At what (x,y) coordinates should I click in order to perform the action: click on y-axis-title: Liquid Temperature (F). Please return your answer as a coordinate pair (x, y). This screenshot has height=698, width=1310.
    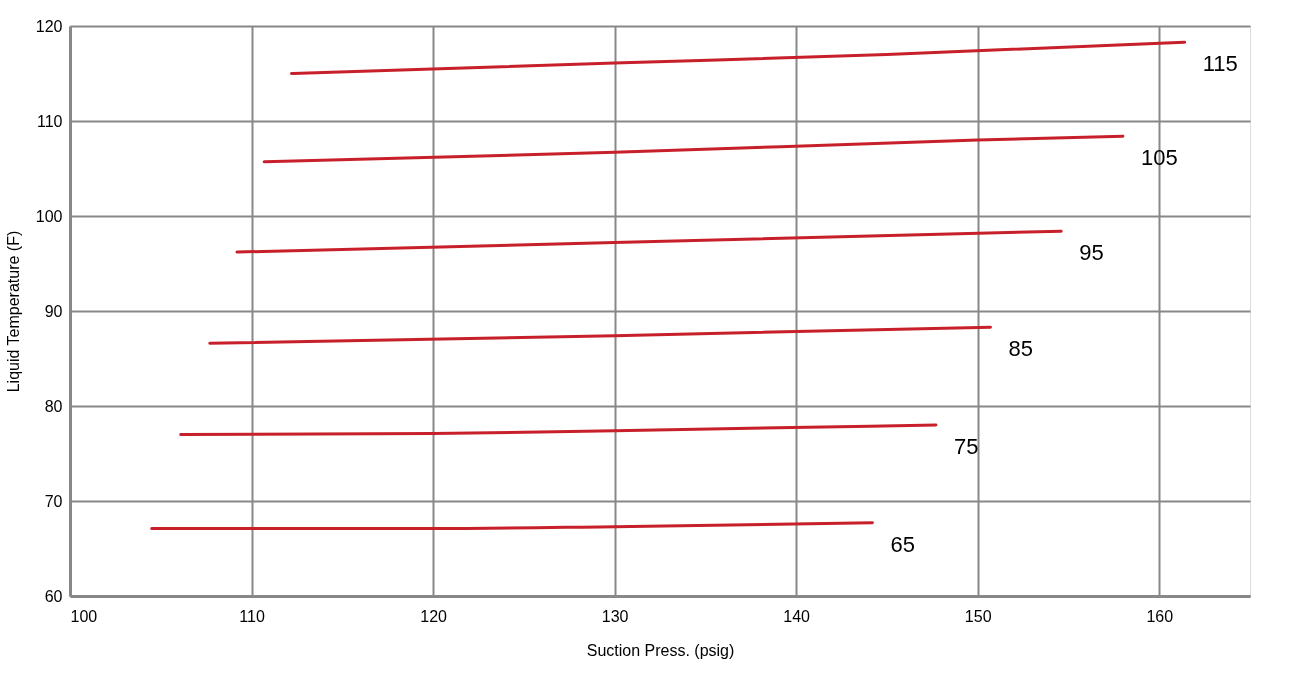
    Looking at the image, I should click on (13, 311).